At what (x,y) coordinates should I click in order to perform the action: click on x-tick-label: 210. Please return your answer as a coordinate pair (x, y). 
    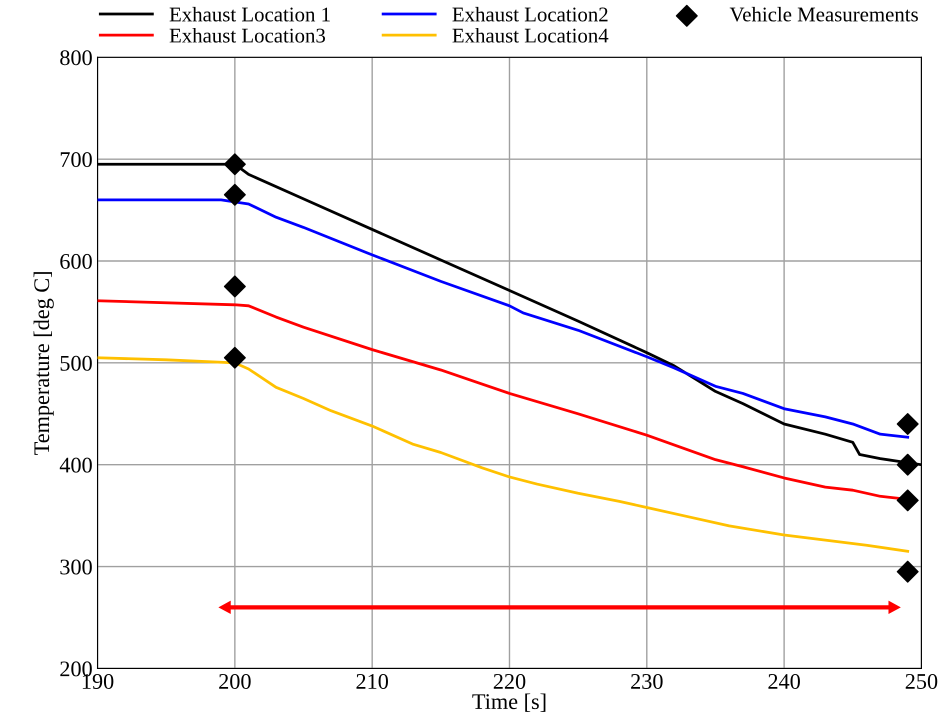
    Looking at the image, I should click on (372, 681).